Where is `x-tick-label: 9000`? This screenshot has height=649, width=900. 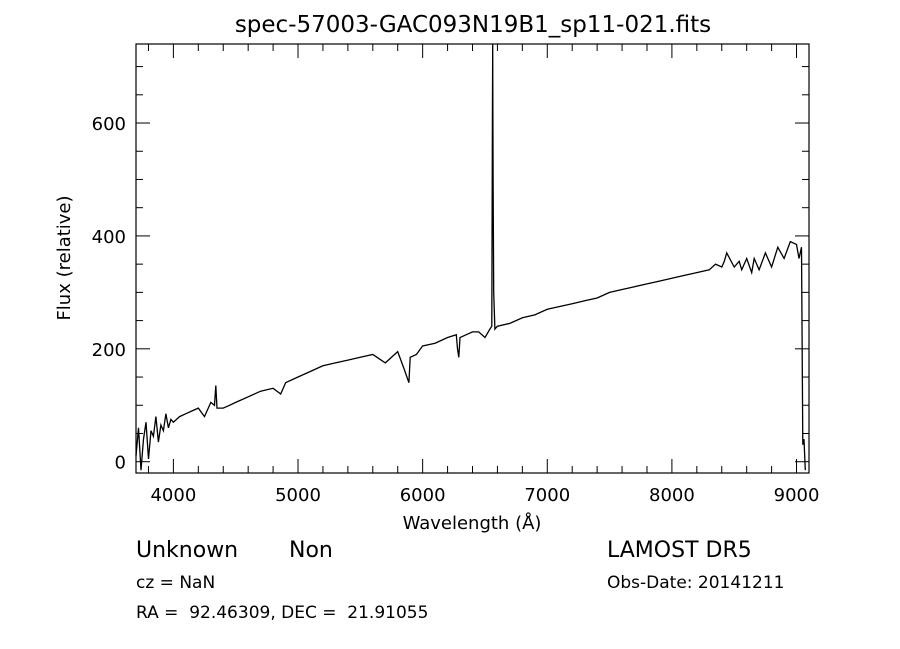 x-tick-label: 9000 is located at coordinates (797, 495).